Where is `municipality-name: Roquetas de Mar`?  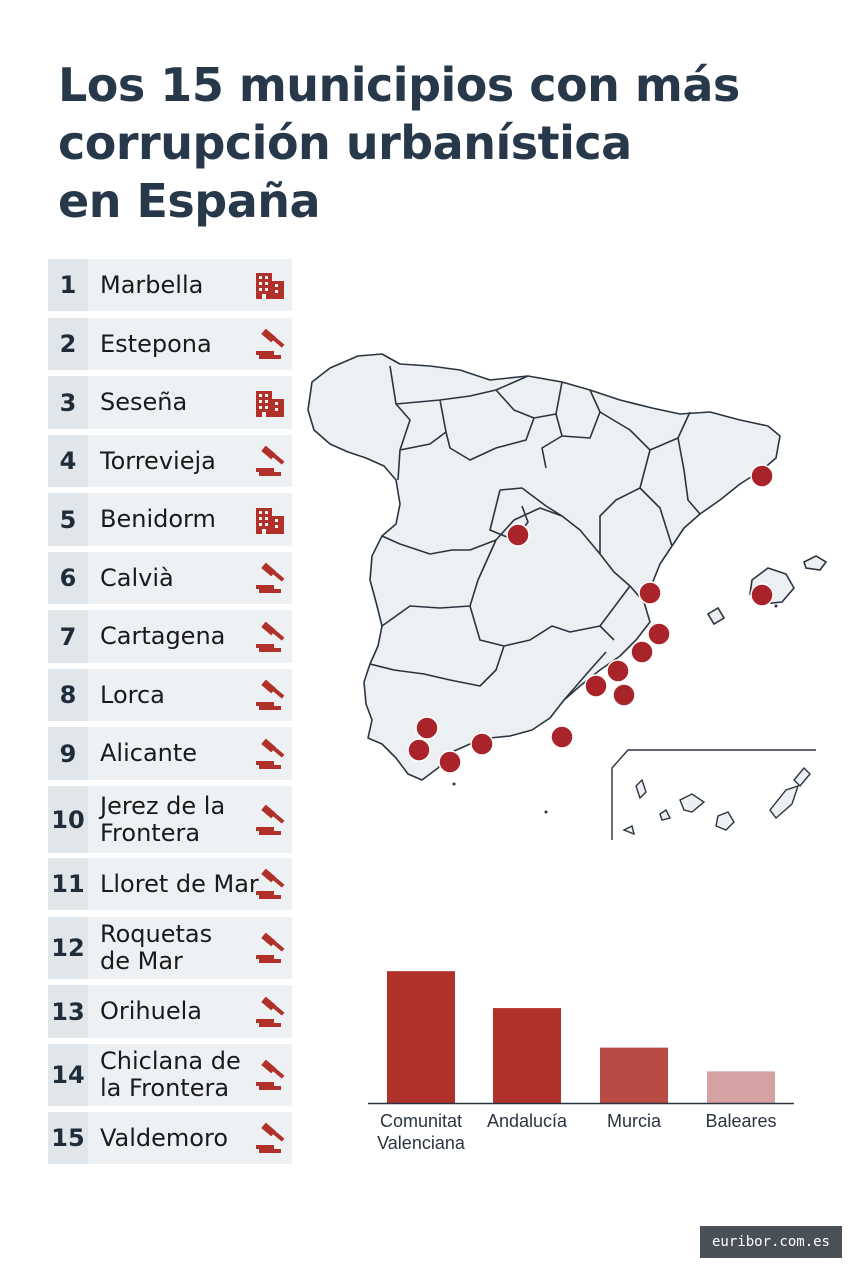 municipality-name: Roquetas de Mar is located at coordinates (181, 948).